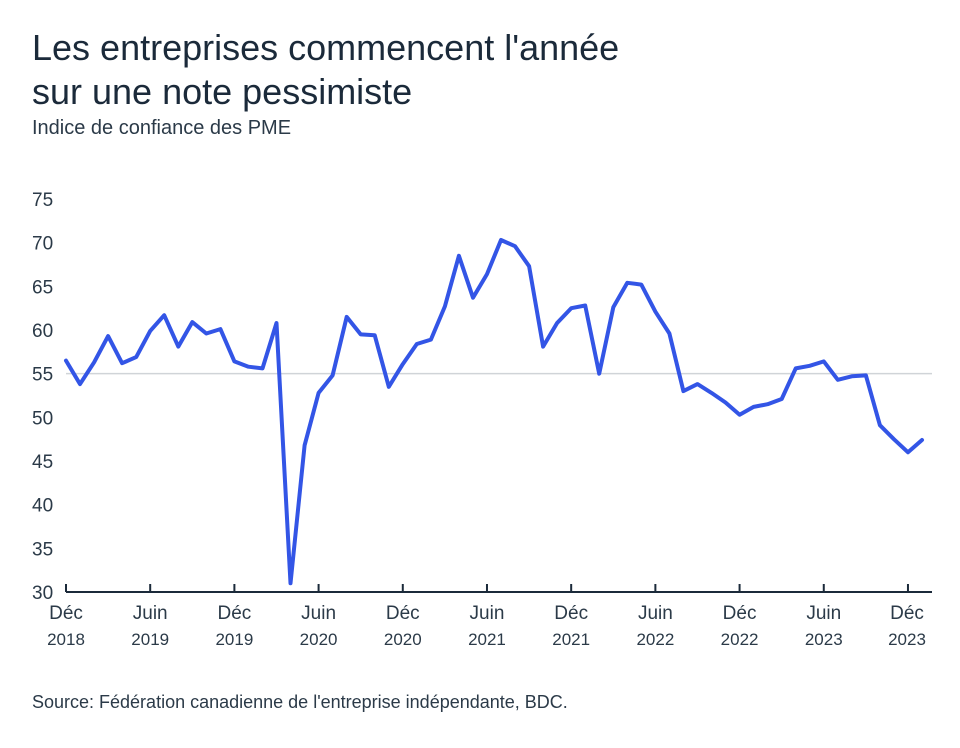 This screenshot has width=960, height=748. What do you see at coordinates (326, 47) in the screenshot?
I see `chart-title-line-1: Les entreprises commencent l'année` at bounding box center [326, 47].